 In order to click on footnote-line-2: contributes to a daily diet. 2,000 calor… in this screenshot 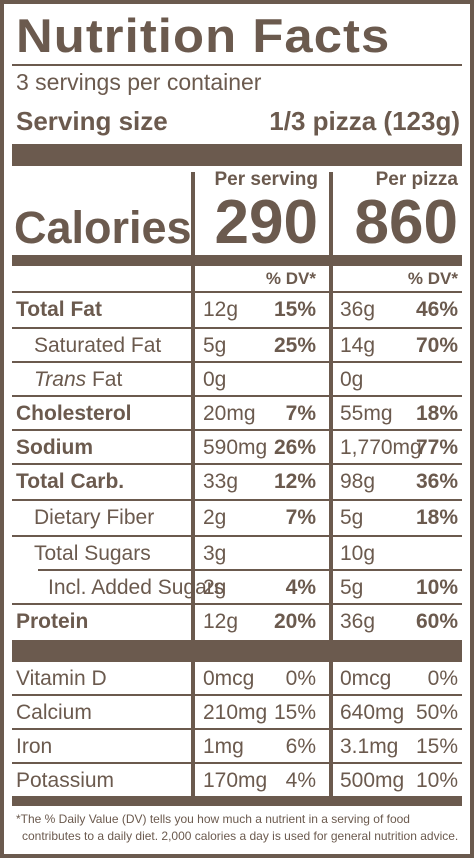, I will do `click(240, 836)`.